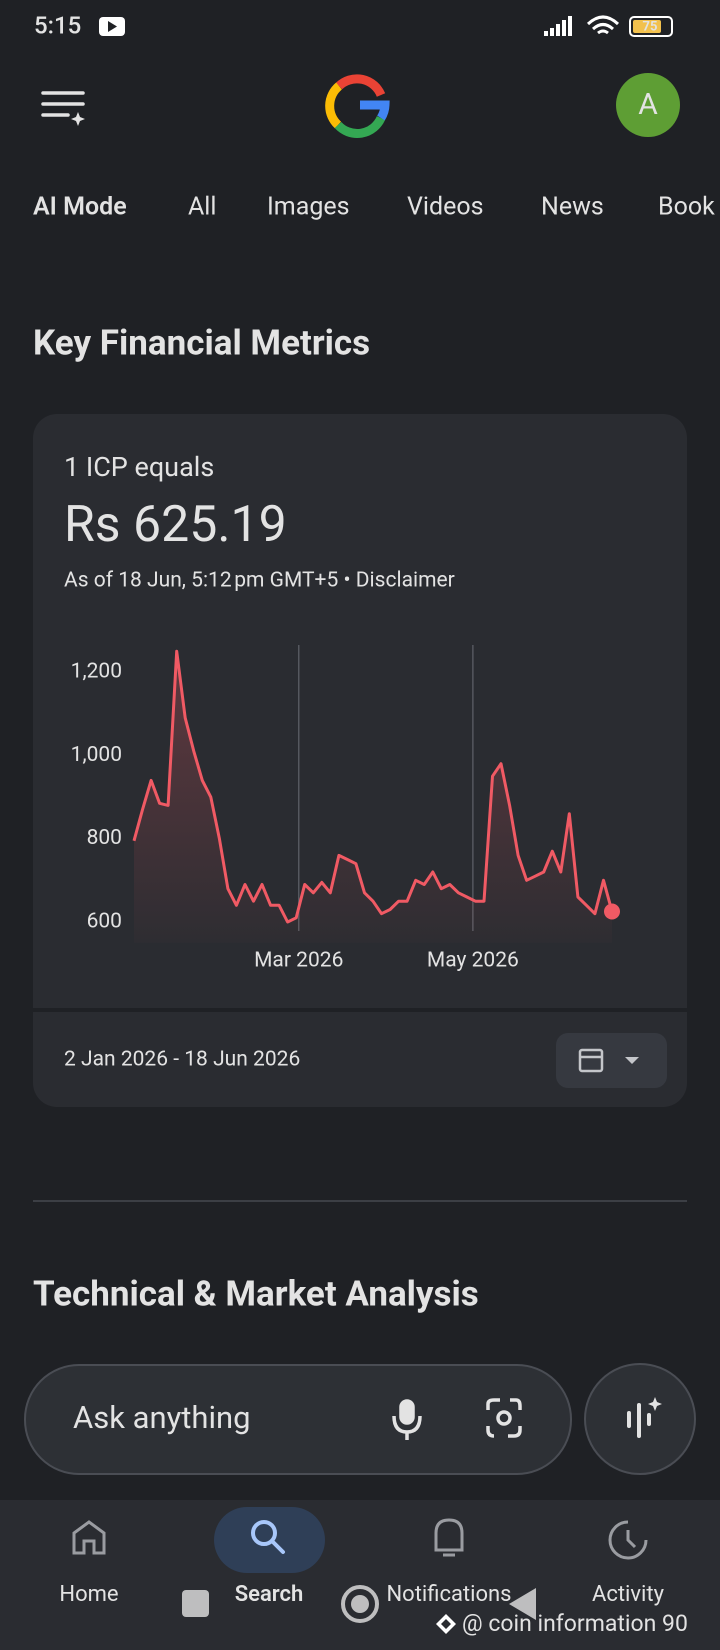 This screenshot has height=1650, width=720. I want to click on tabs: AI Mode All Images Videos News Book, so click(374, 207).